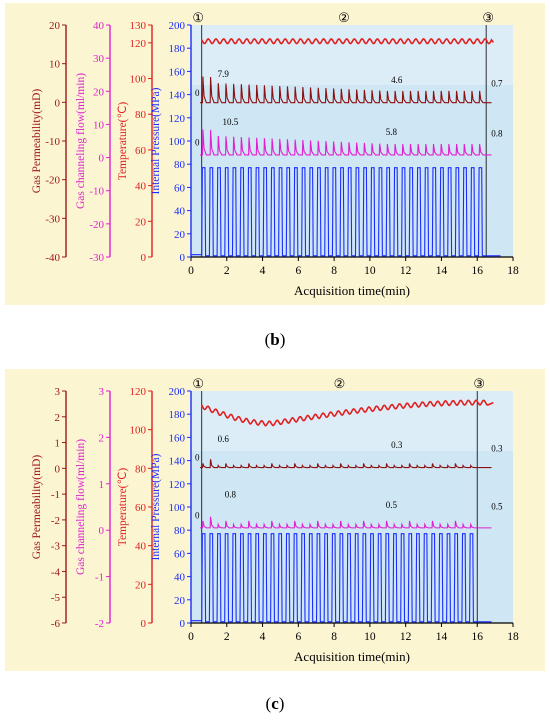 Image resolution: width=550 pixels, height=720 pixels. Describe the element at coordinates (96, 225) in the screenshot. I see `y-tick-label-1-6: -20` at that location.